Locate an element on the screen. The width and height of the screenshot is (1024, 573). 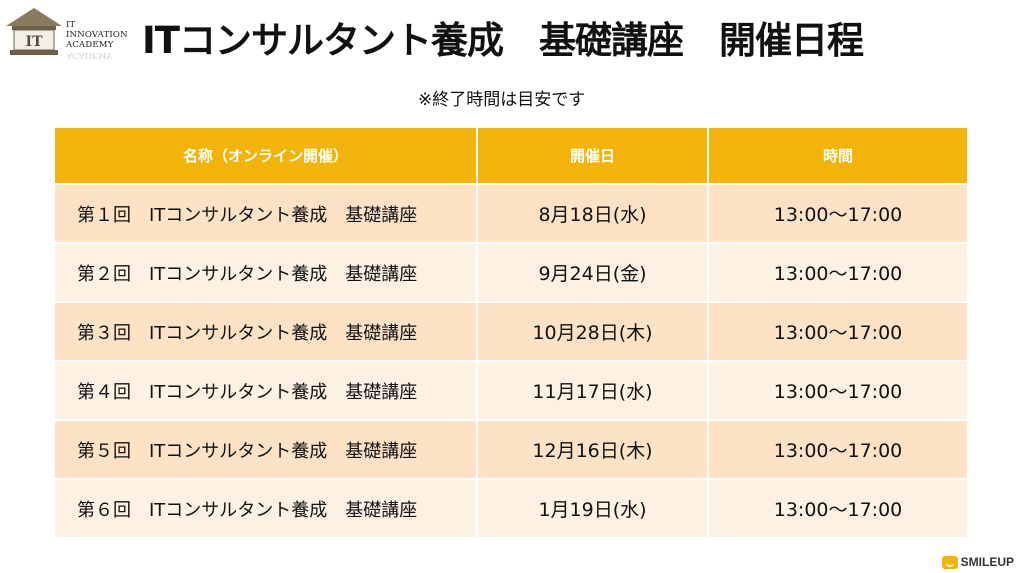
session-date: 11月17日(水) is located at coordinates (593, 390).